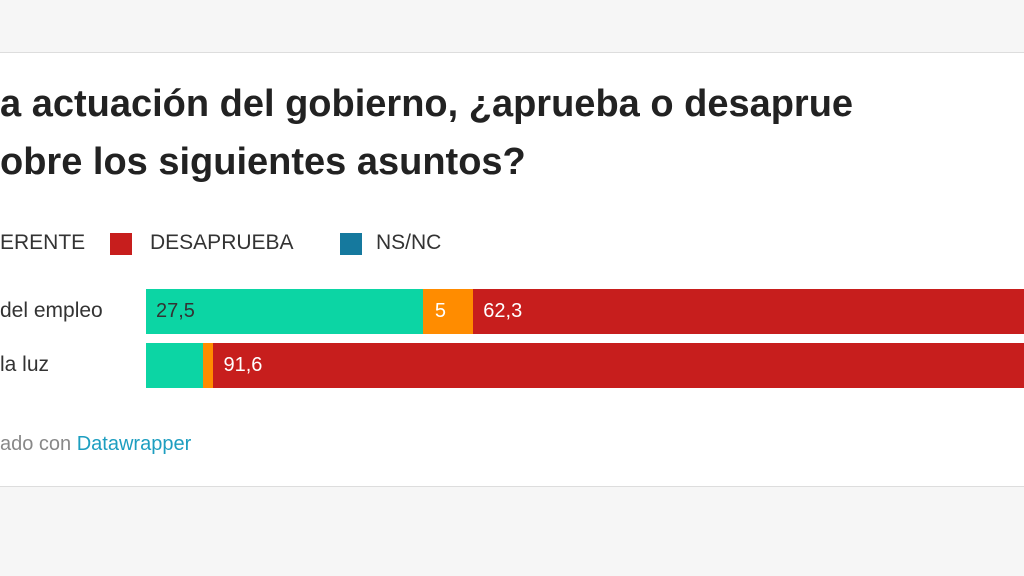 The height and width of the screenshot is (576, 1024). Describe the element at coordinates (503, 311) in the screenshot. I see `value-label: 62,3` at that location.